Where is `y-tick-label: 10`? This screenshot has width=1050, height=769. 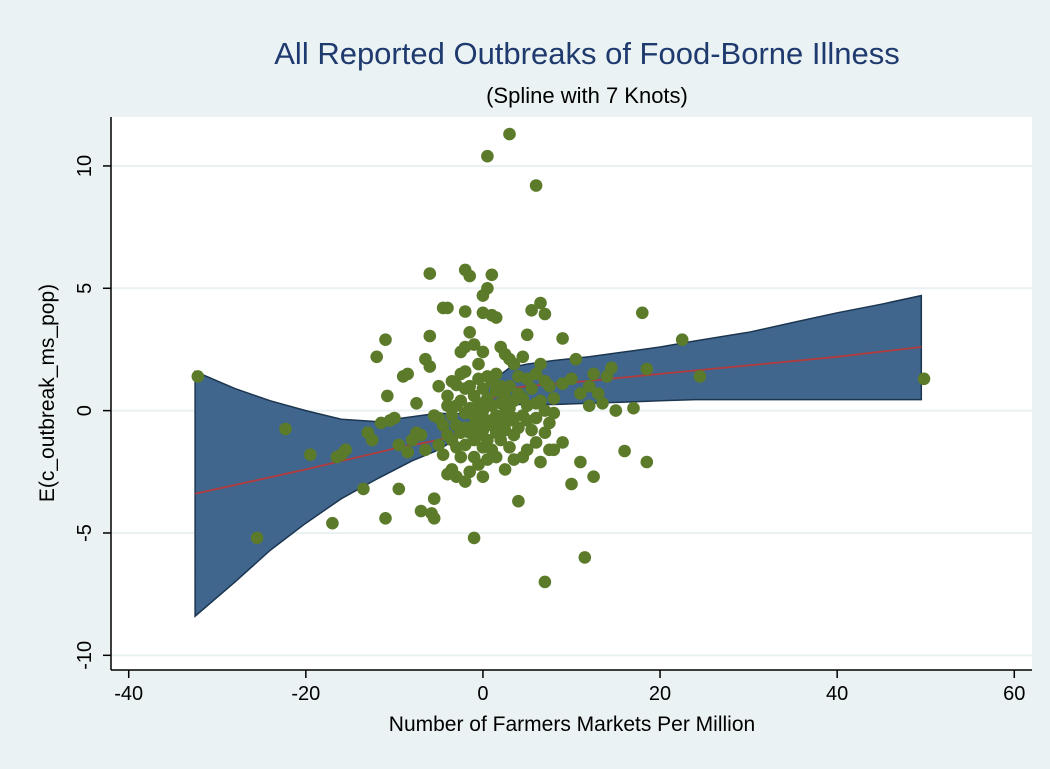
y-tick-label: 10 is located at coordinates (85, 166).